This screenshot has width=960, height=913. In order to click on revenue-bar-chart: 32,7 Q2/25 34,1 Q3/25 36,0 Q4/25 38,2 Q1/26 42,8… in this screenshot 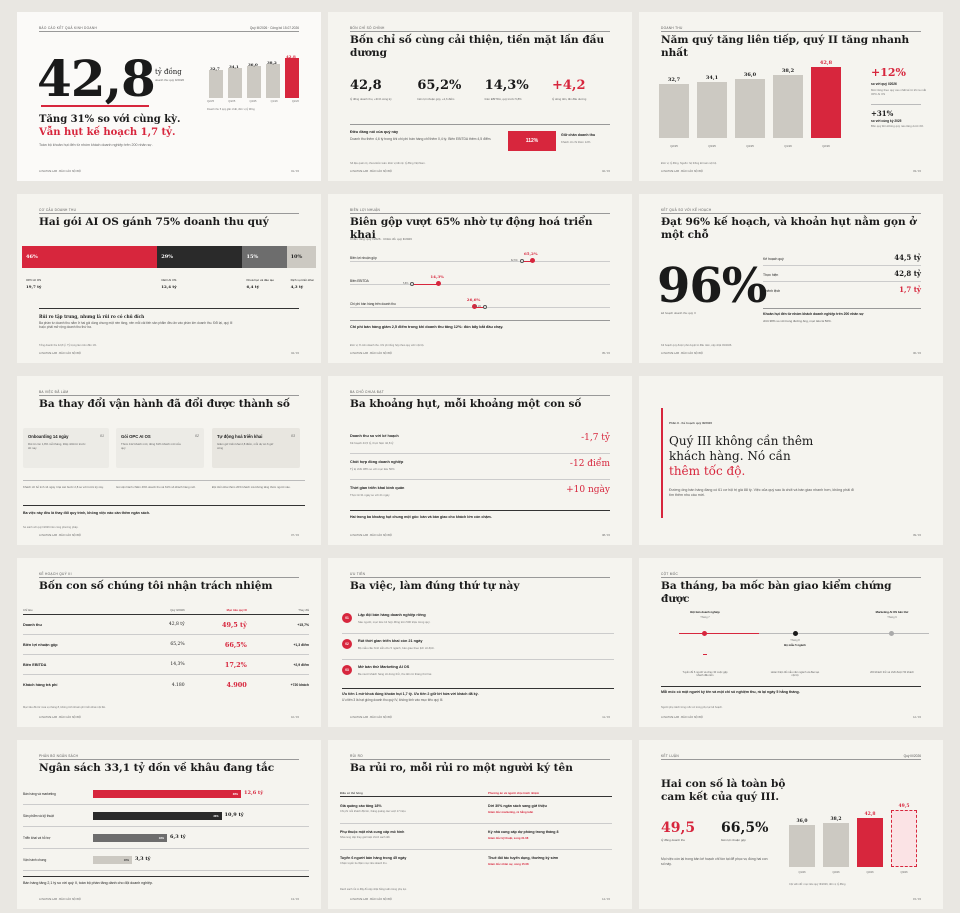, I will do `click(754, 106)`.